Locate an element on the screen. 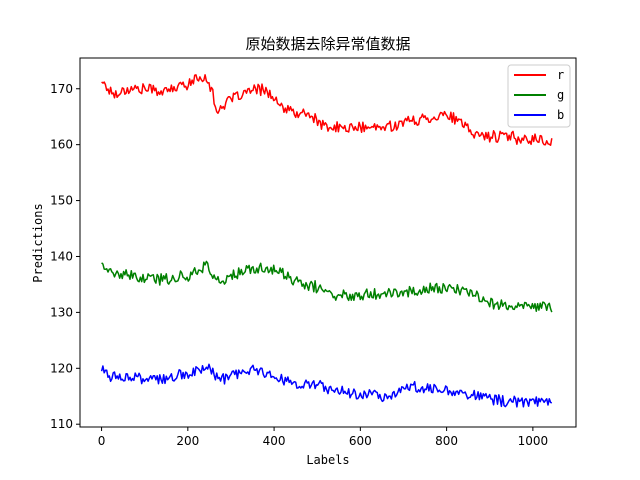  y-tick-label: 130 is located at coordinates (61, 312).